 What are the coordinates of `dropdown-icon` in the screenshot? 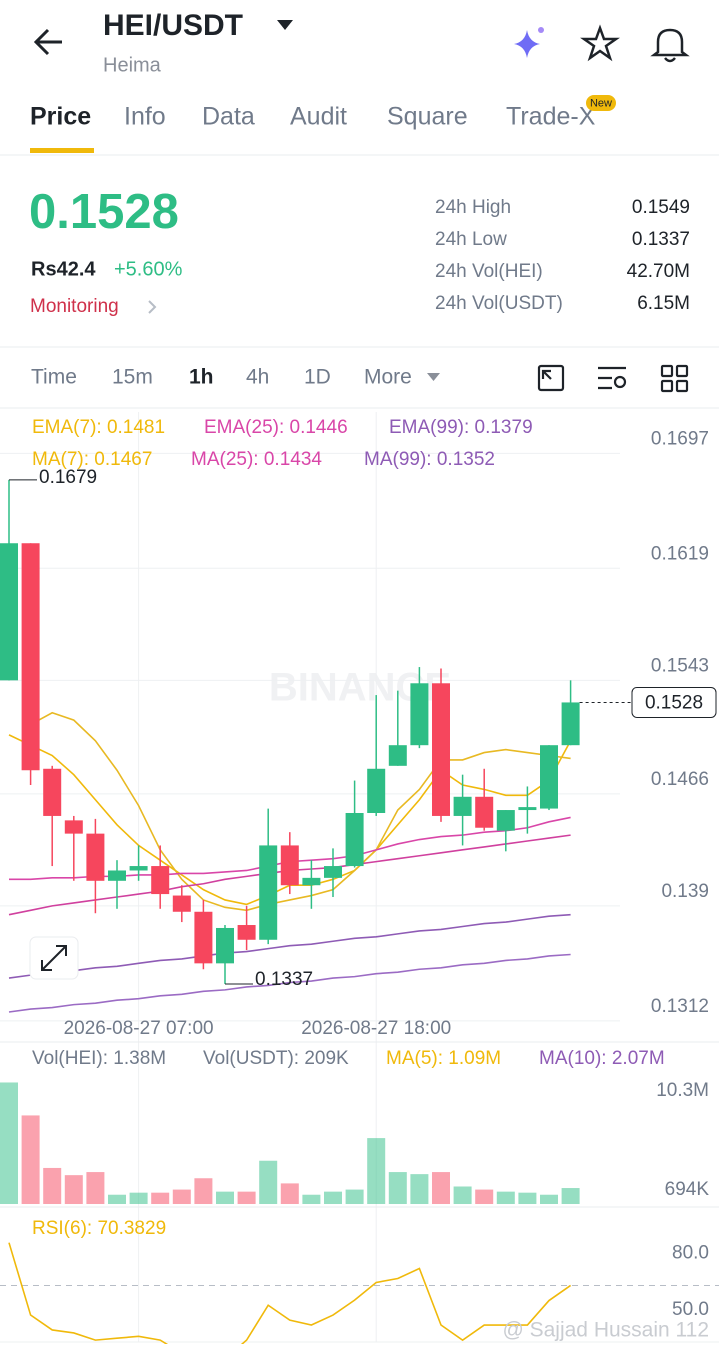 It's located at (285, 25).